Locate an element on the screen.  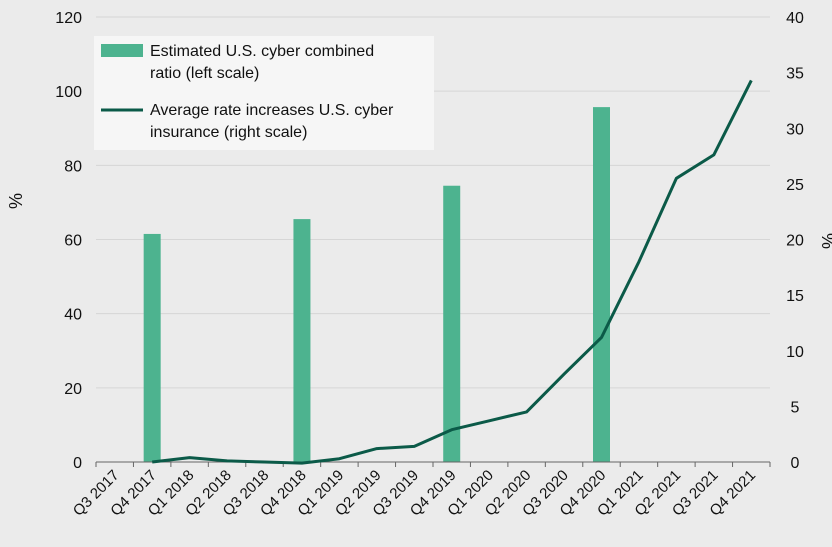
legend-background is located at coordinates (264, 93).